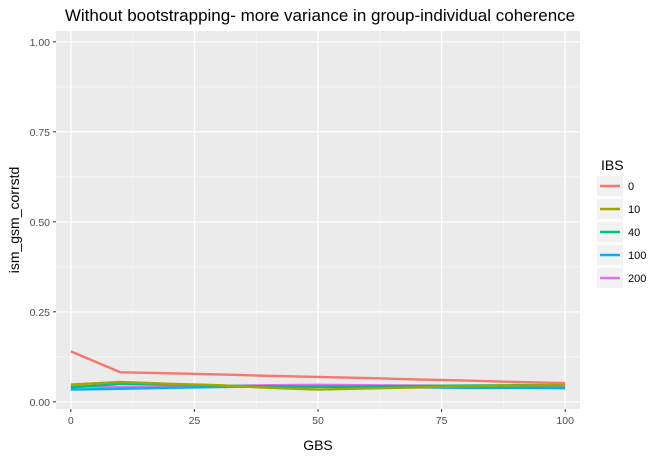 Image resolution: width=662 pixels, height=456 pixels. I want to click on legend-title: IBS, so click(612, 165).